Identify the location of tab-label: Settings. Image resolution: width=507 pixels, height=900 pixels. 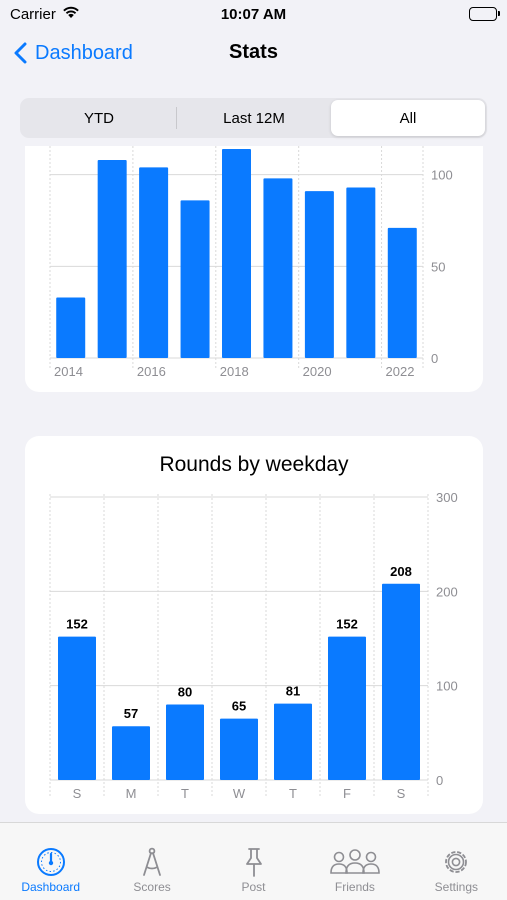
(456, 887).